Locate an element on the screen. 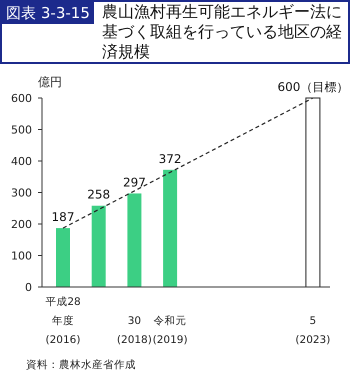 The height and width of the screenshot is (374, 350). data-label: 187 is located at coordinates (63, 217).